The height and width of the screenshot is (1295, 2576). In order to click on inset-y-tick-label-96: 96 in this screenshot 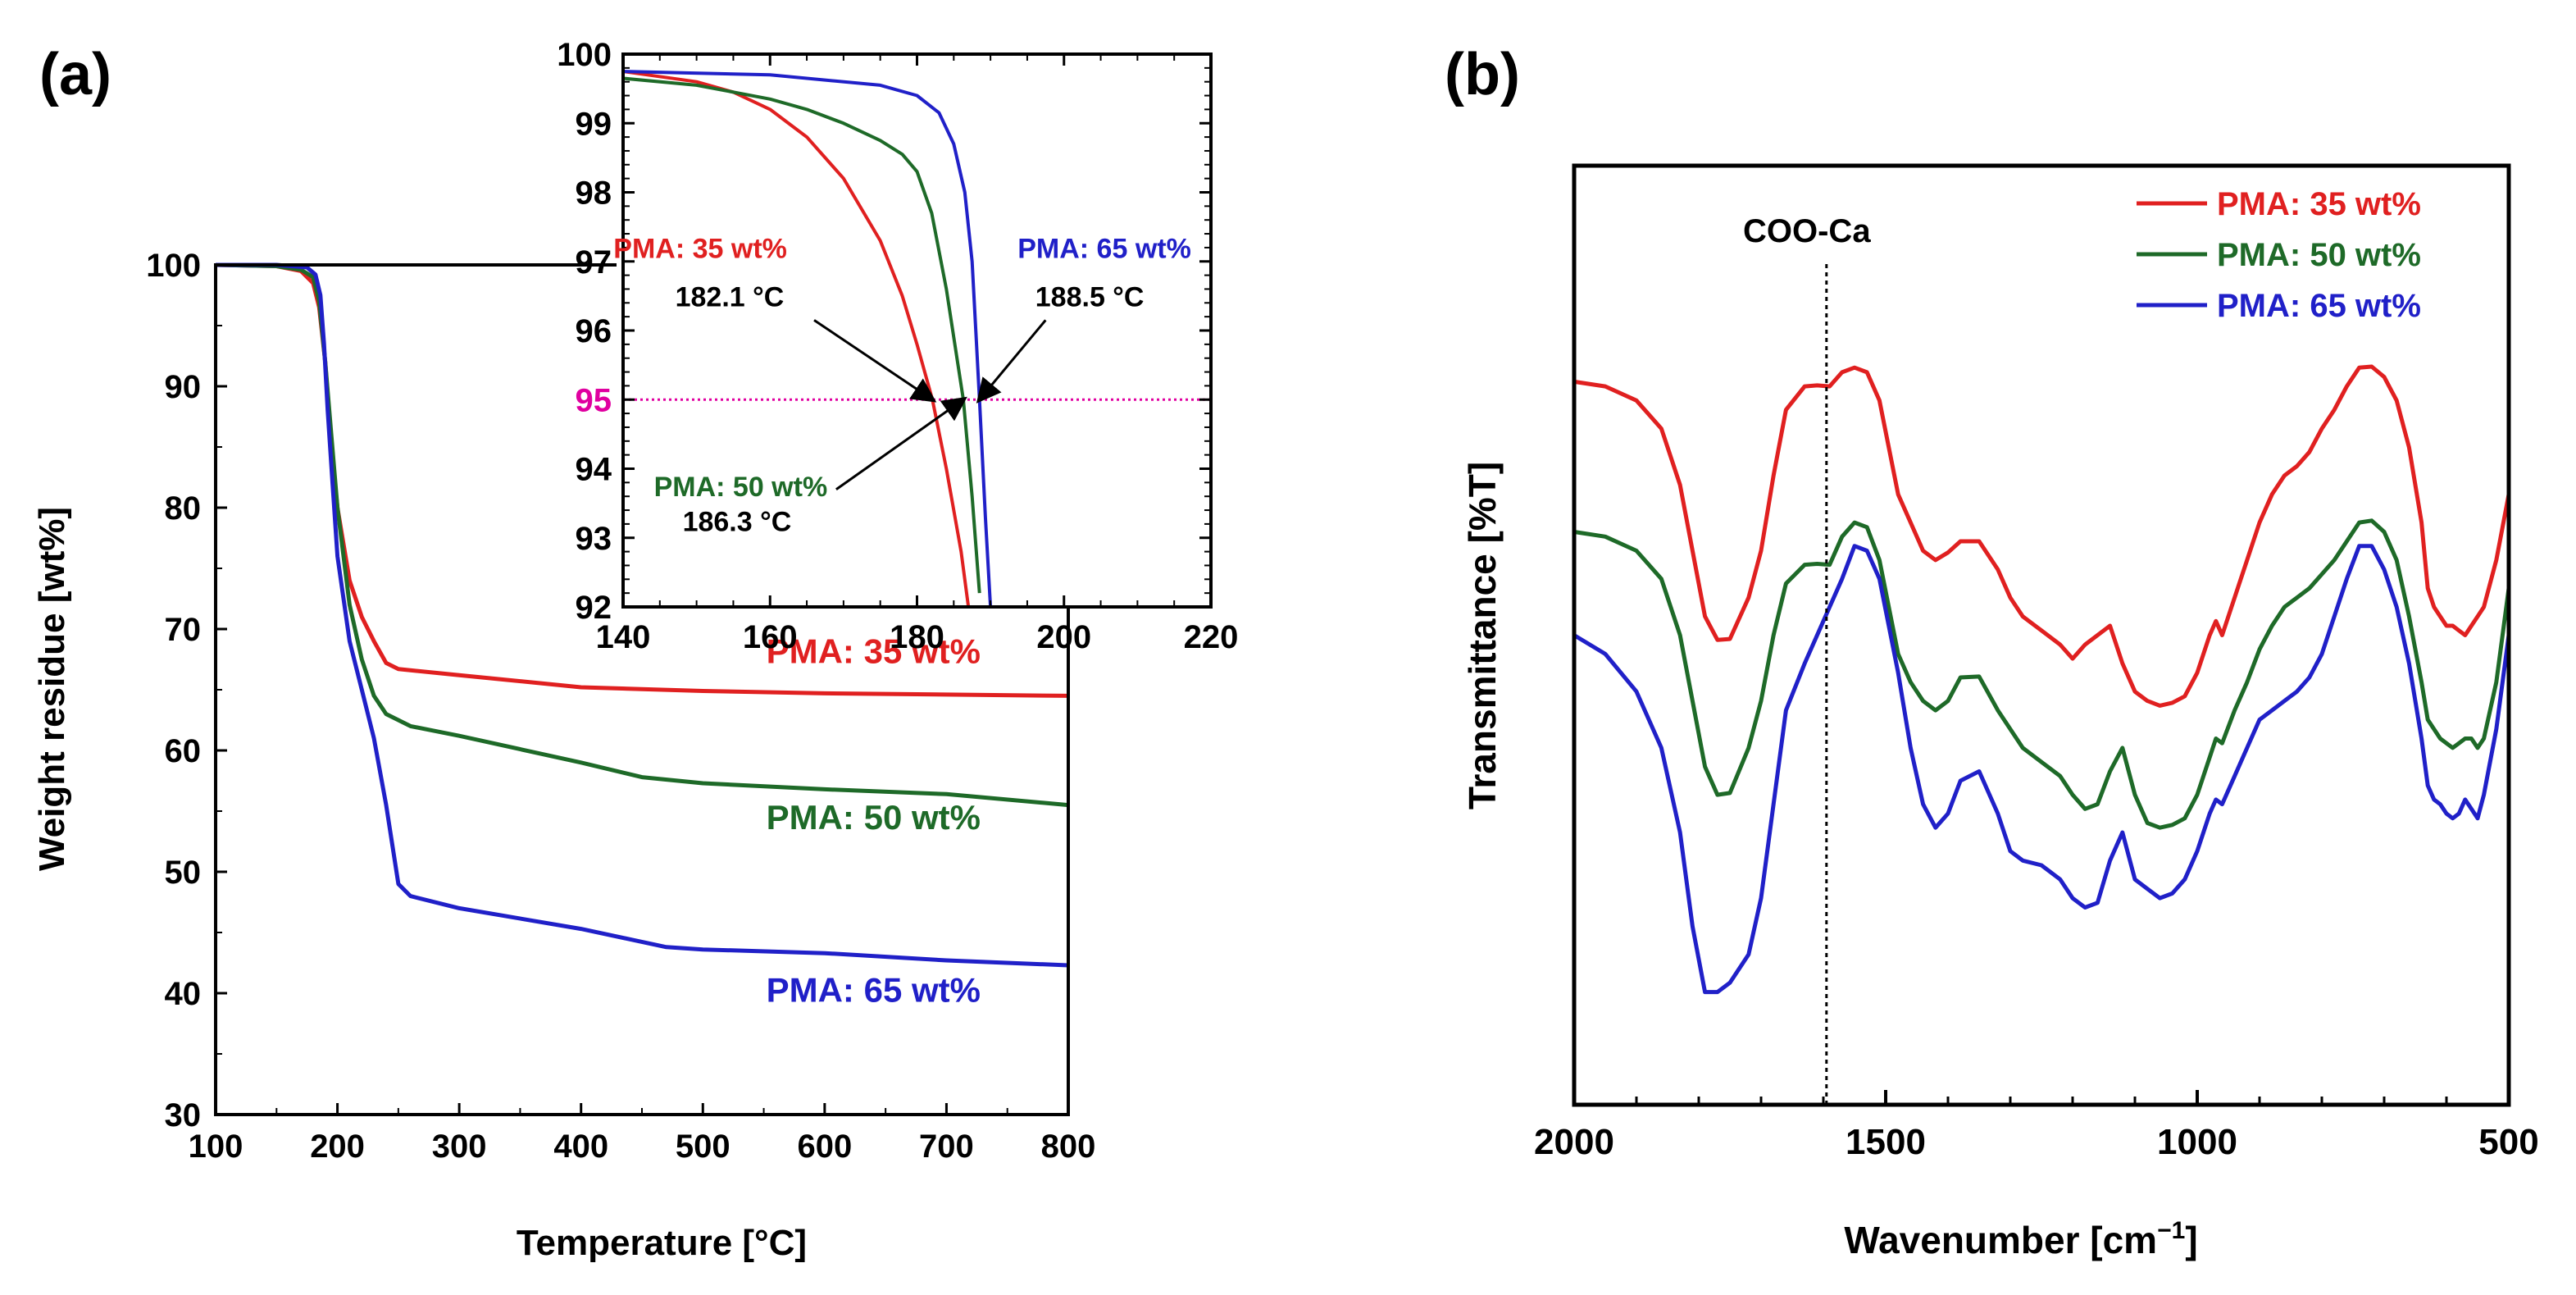, I will do `click(594, 331)`.